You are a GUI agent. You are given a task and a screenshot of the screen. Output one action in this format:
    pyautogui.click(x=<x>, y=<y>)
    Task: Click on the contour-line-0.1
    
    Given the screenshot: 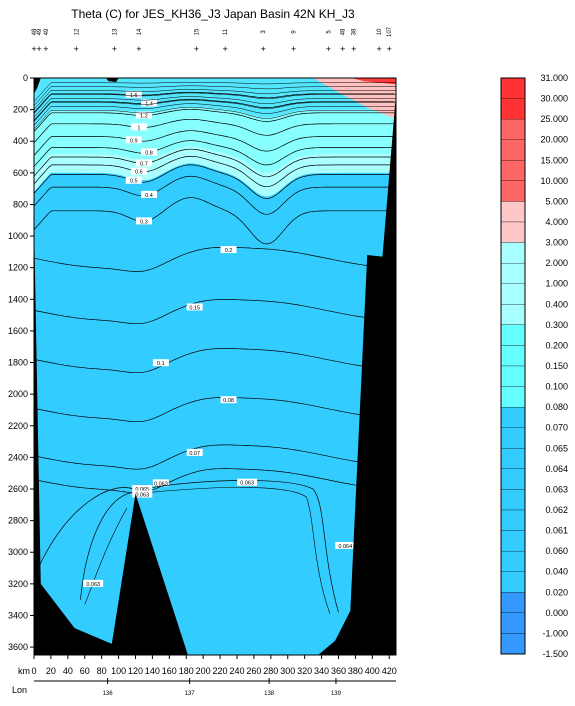 What is the action you would take?
    pyautogui.click(x=214, y=361)
    